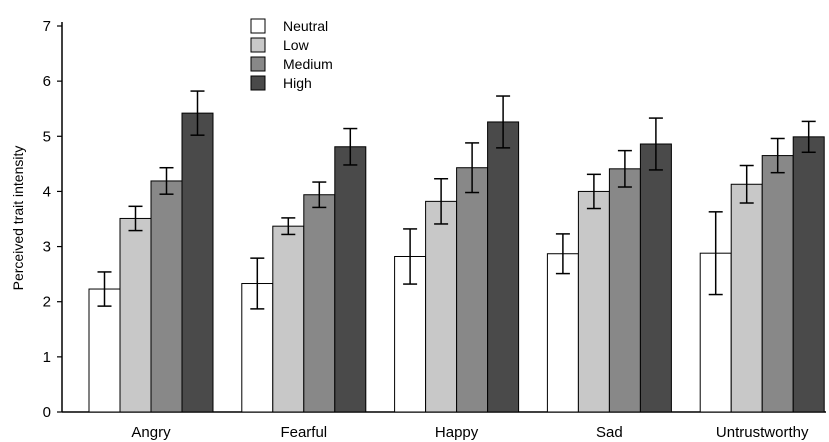  What do you see at coordinates (297, 83) in the screenshot?
I see `legend-label: High` at bounding box center [297, 83].